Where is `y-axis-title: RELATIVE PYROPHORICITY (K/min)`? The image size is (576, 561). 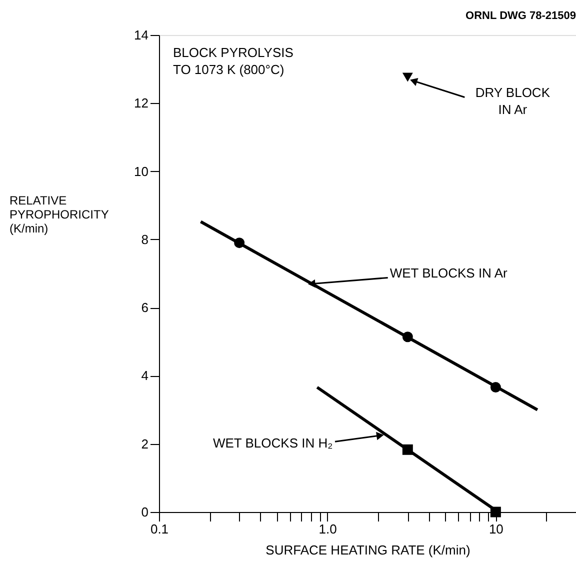 y-axis-title: RELATIVE PYROPHORICITY (K/min) is located at coordinates (59, 215).